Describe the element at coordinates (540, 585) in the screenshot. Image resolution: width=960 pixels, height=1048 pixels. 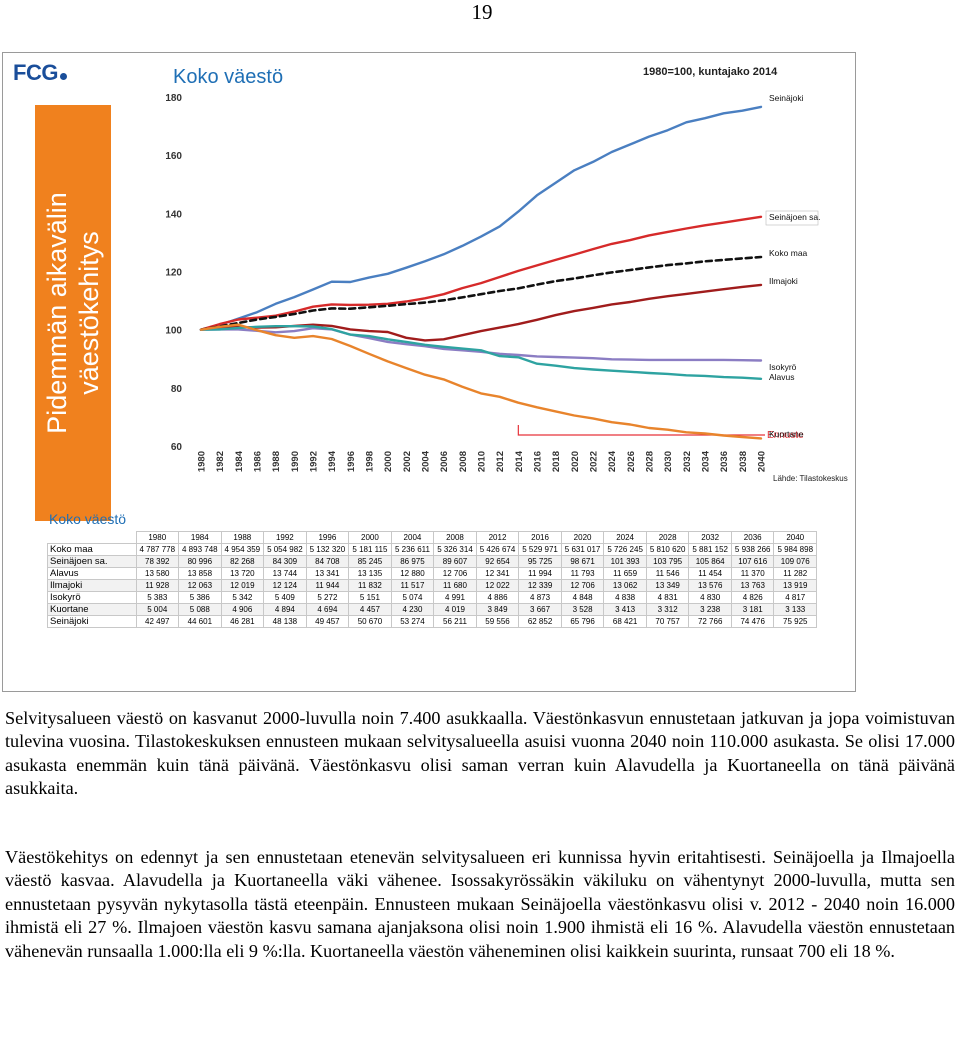
I see `table-cell: 12 339` at that location.